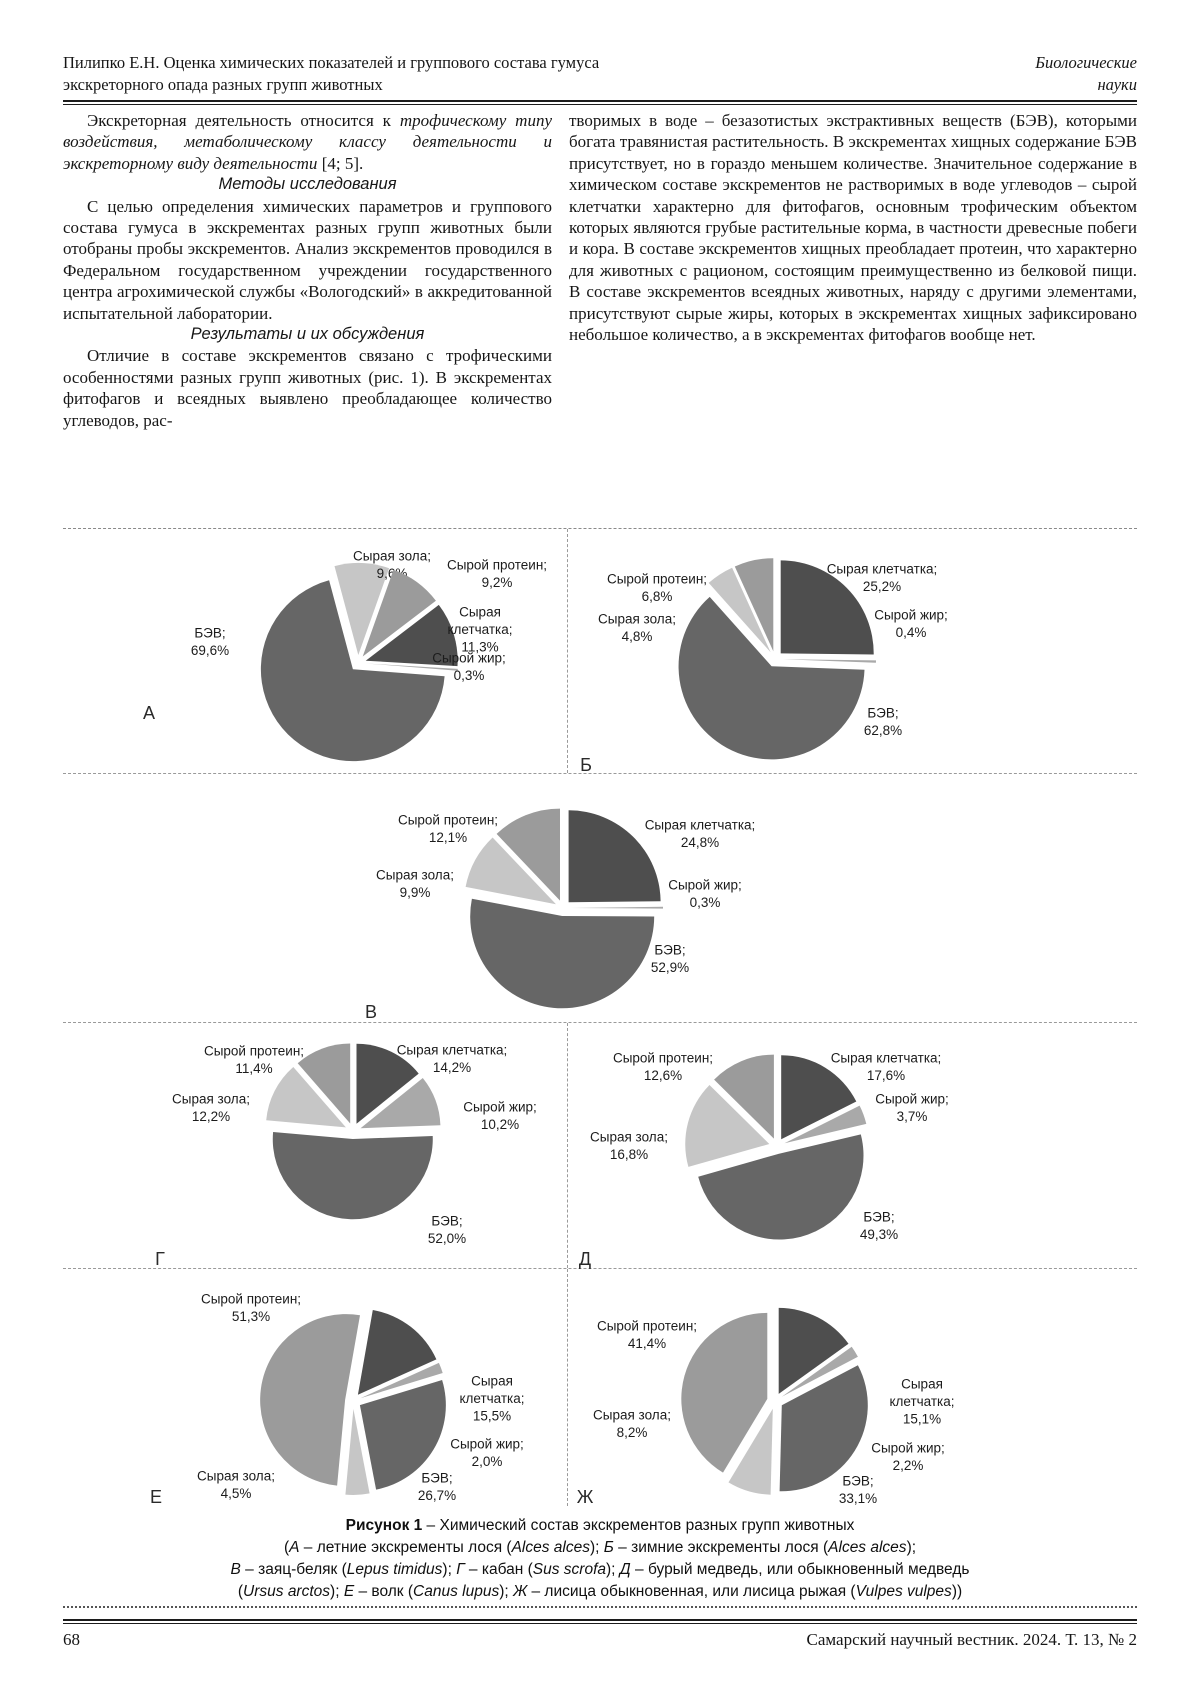 This screenshot has height=1697, width=1200. Describe the element at coordinates (912, 1116) in the screenshot. I see `svg-text: 3,7%` at that location.